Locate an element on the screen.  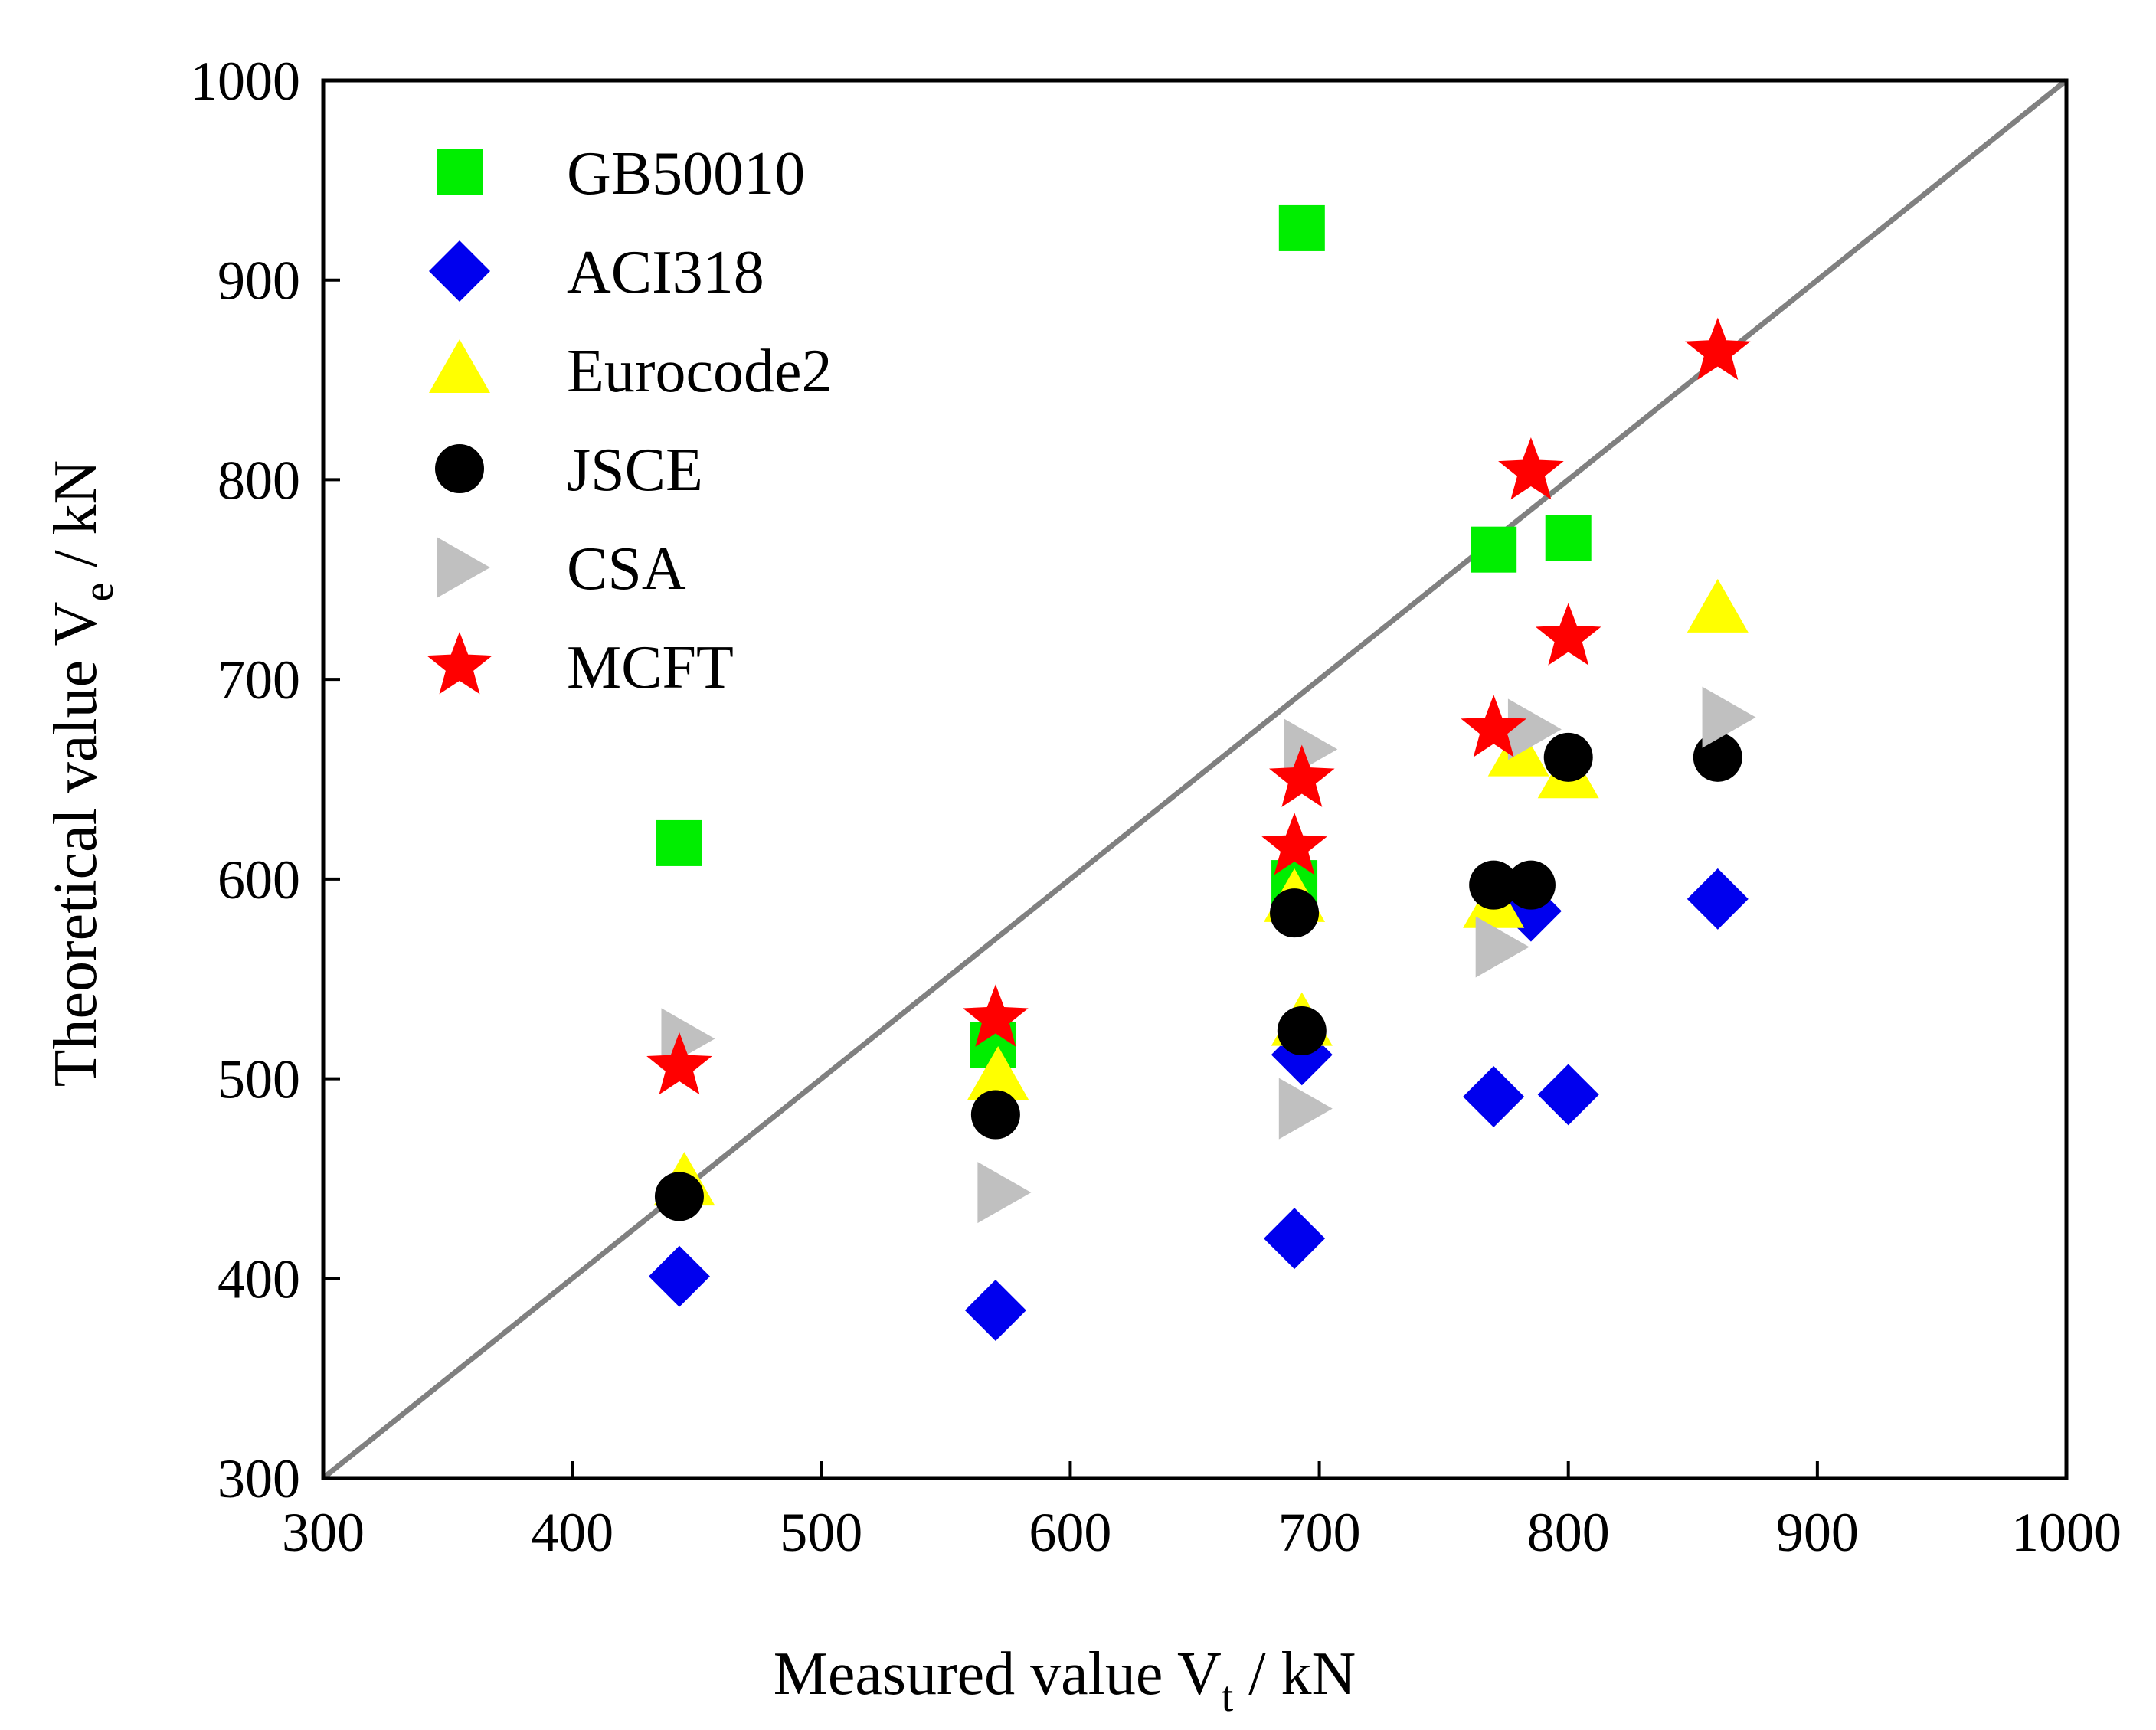
series-jsce is located at coordinates (1198, 977).